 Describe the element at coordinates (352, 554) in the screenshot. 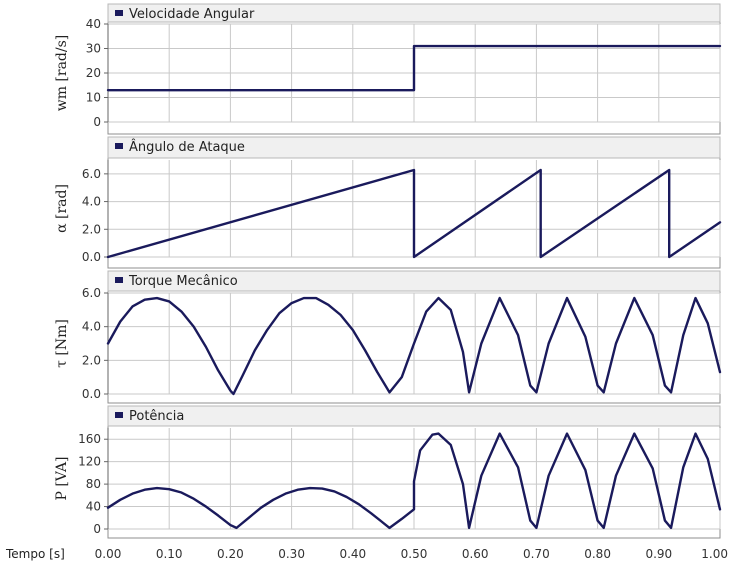

I see `x-tick-4: 0.40` at that location.